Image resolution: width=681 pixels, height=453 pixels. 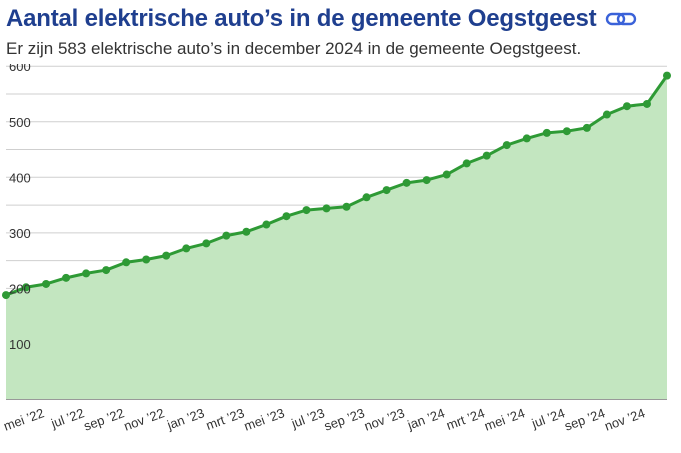 I want to click on x-tick-label: nov ’24, so click(x=624, y=419).